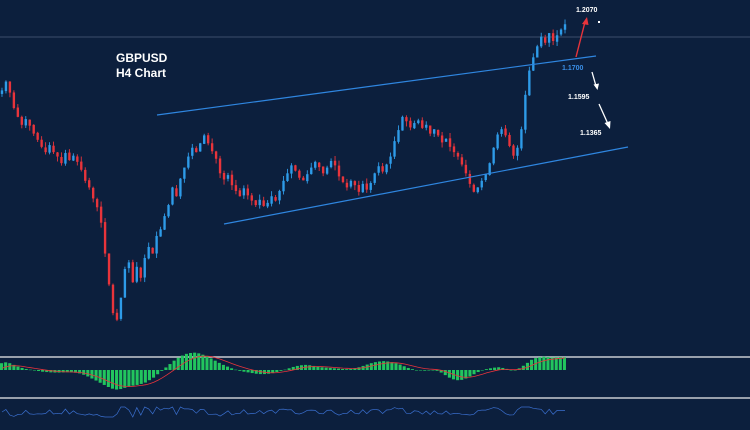 The width and height of the screenshot is (750, 430). Describe the element at coordinates (591, 133) in the screenshot. I see `level-label-1-1365: 1.1365` at that location.